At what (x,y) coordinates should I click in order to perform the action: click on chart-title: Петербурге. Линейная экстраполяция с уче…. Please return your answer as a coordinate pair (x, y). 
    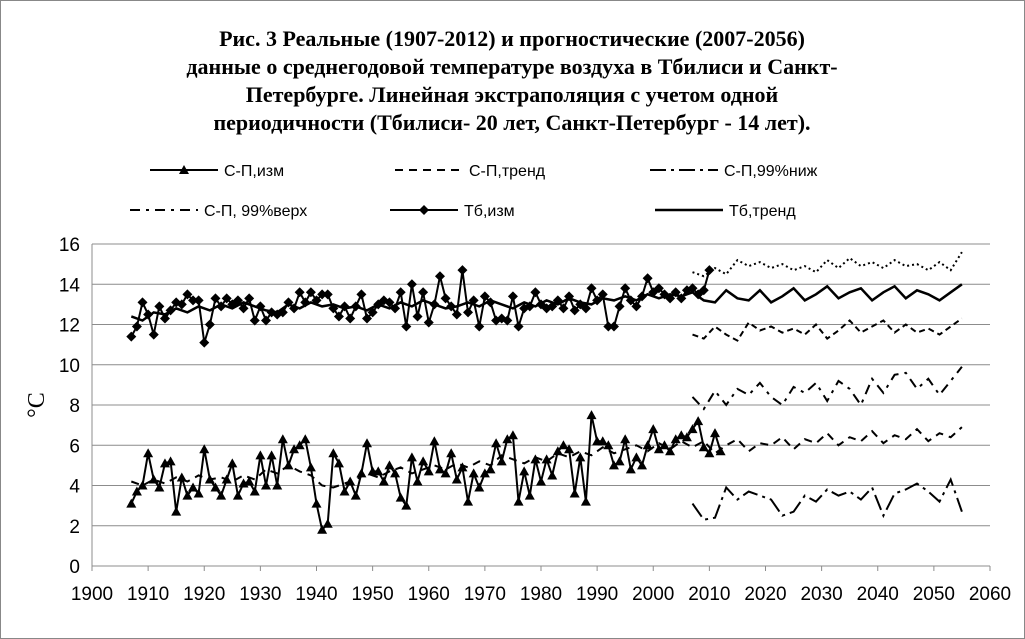
    Looking at the image, I should click on (512, 94).